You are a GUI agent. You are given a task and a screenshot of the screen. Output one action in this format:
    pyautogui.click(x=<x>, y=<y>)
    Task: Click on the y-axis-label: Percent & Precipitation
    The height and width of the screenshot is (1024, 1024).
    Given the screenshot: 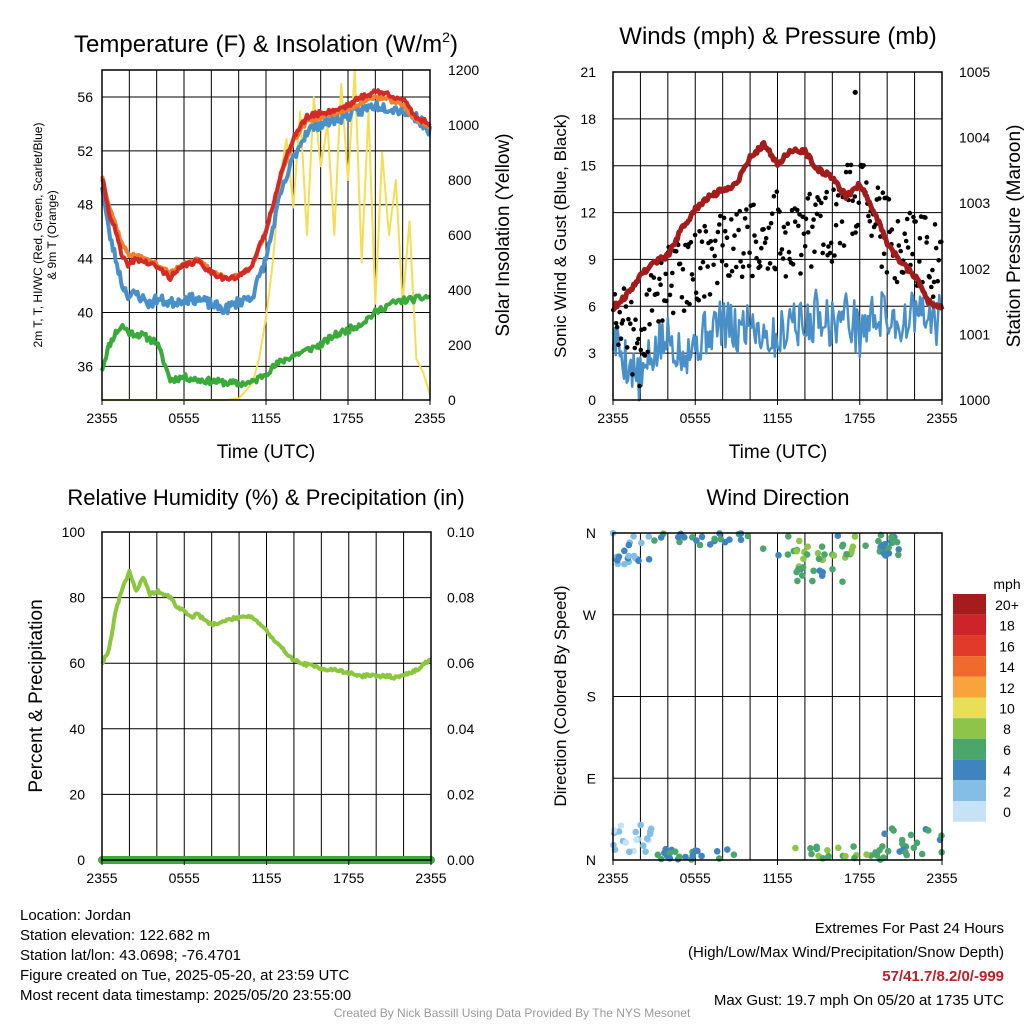 What is the action you would take?
    pyautogui.click(x=36, y=695)
    